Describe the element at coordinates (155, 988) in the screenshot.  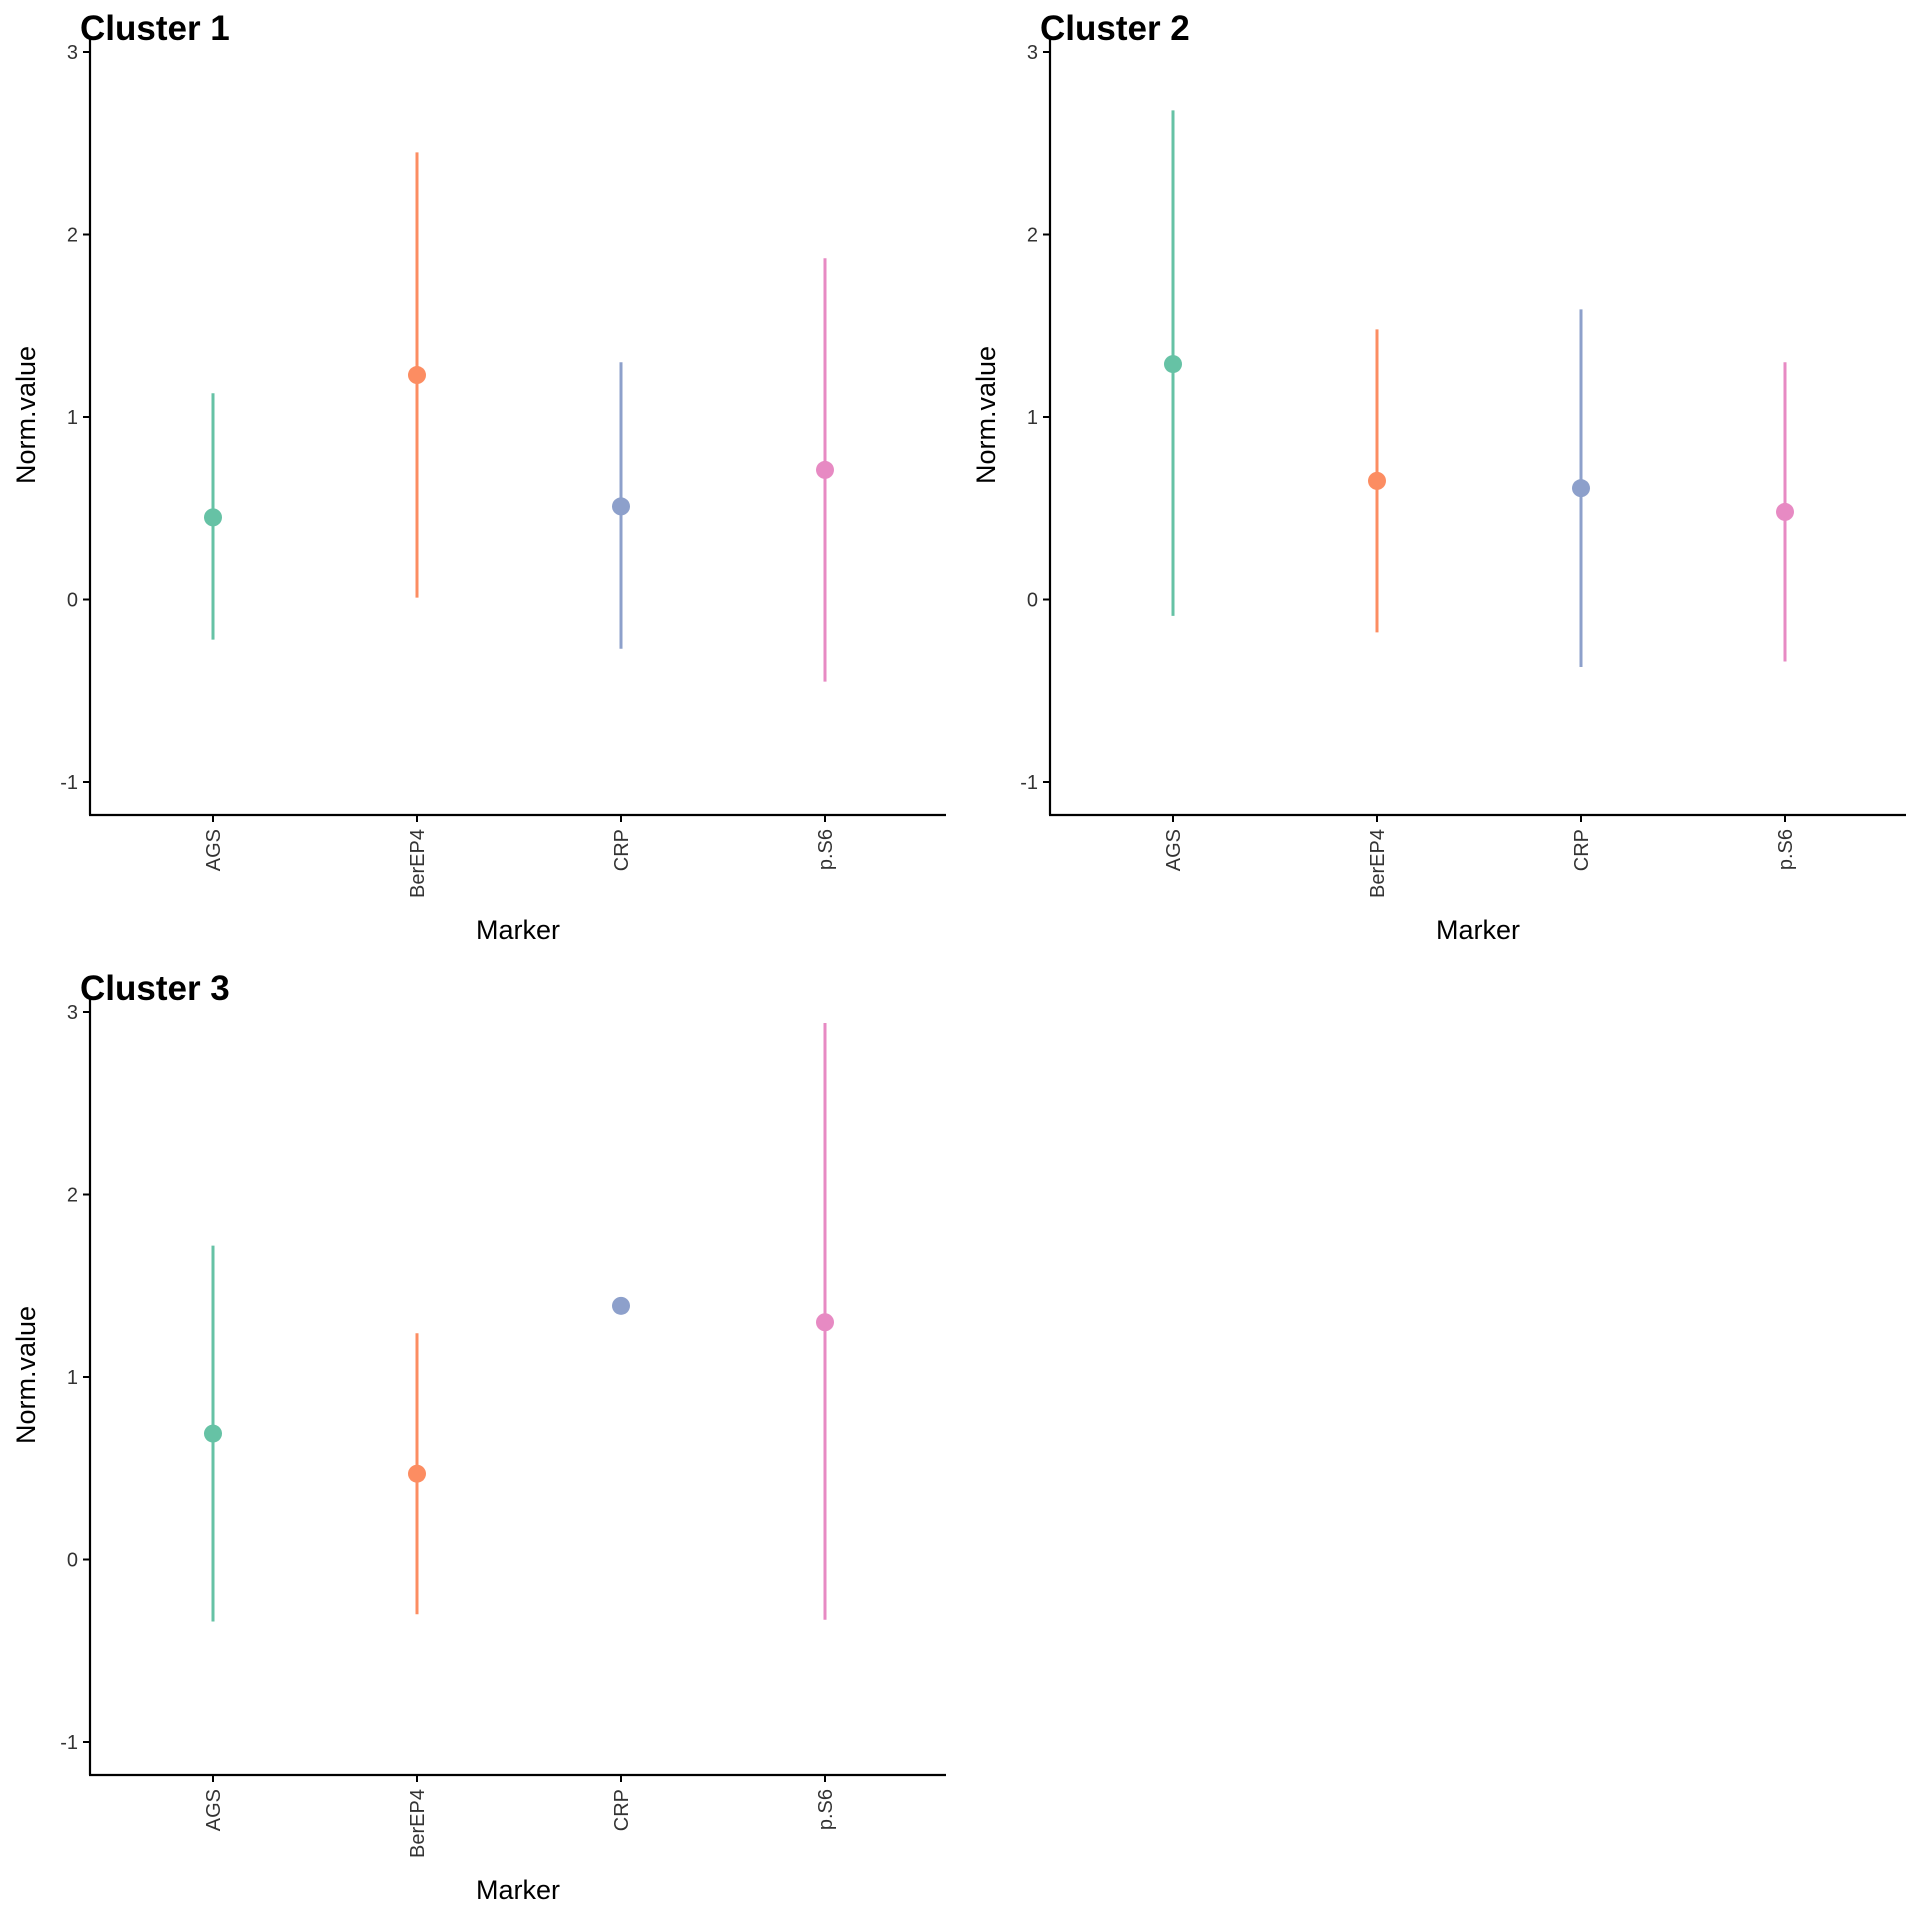
I see `panel-title: Cluster 3` at that location.